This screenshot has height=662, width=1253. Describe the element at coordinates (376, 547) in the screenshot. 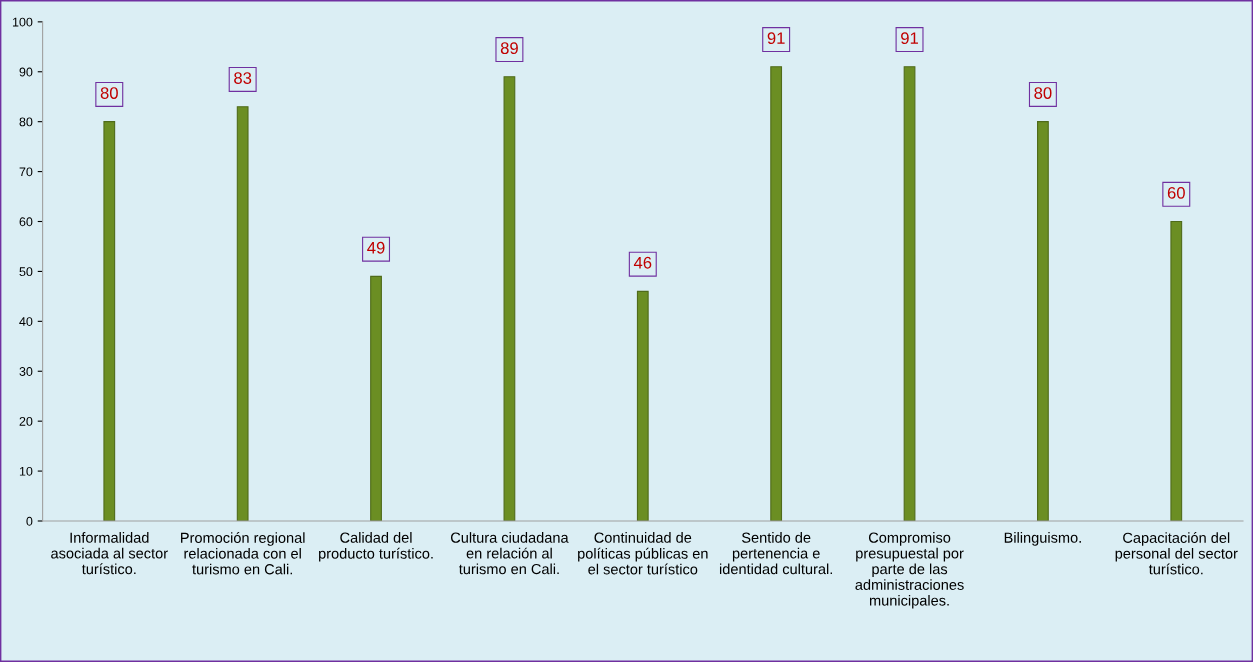

I see `x-tick-label: Calidad del producto turístico.` at that location.